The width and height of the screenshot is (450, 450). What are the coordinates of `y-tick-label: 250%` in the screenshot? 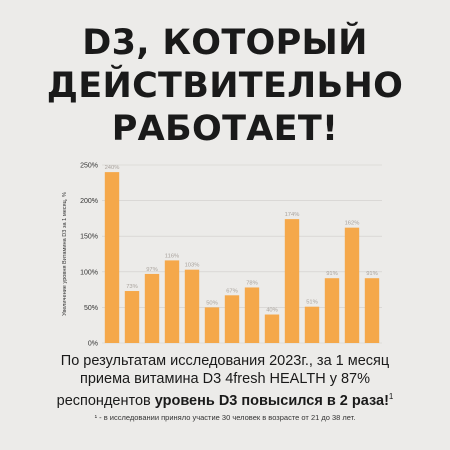 It's located at (89, 166).